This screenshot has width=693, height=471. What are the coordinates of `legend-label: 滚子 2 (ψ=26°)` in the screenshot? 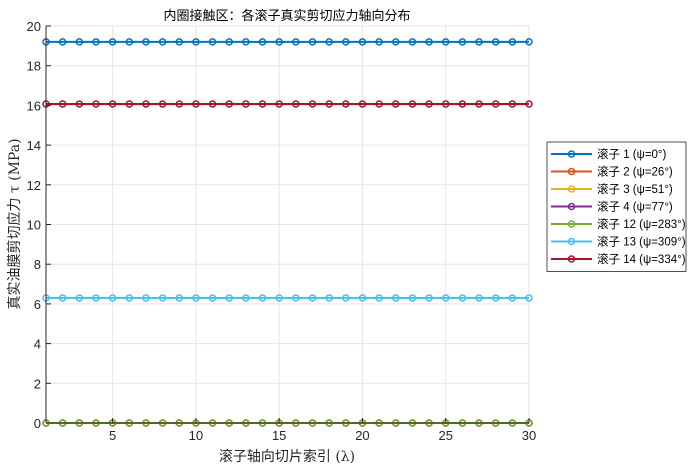 It's located at (635, 172).